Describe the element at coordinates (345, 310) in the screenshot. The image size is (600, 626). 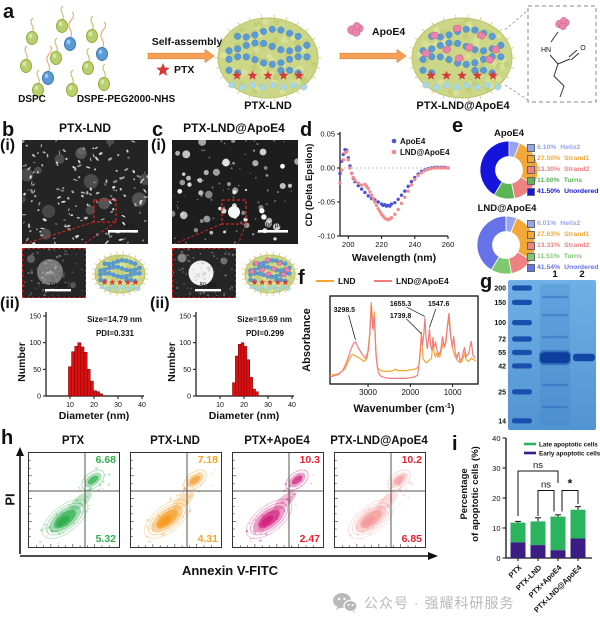
I see `svg-text: 3298.5` at that location.